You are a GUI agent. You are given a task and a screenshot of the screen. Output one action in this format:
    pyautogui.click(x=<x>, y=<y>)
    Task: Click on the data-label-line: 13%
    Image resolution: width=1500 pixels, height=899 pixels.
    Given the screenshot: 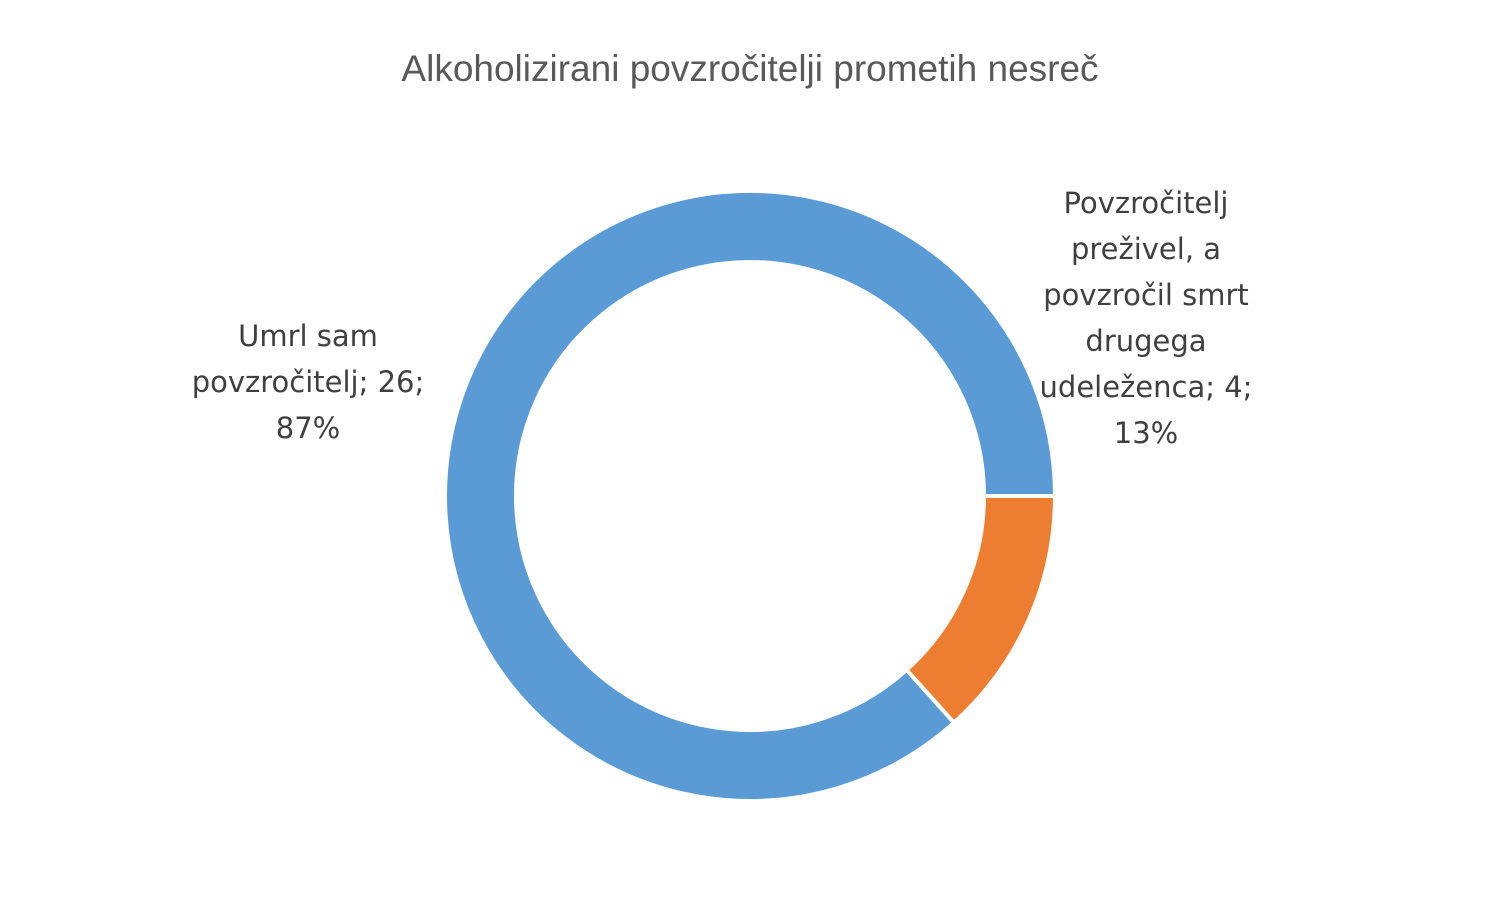 What is the action you would take?
    pyautogui.click(x=1146, y=433)
    